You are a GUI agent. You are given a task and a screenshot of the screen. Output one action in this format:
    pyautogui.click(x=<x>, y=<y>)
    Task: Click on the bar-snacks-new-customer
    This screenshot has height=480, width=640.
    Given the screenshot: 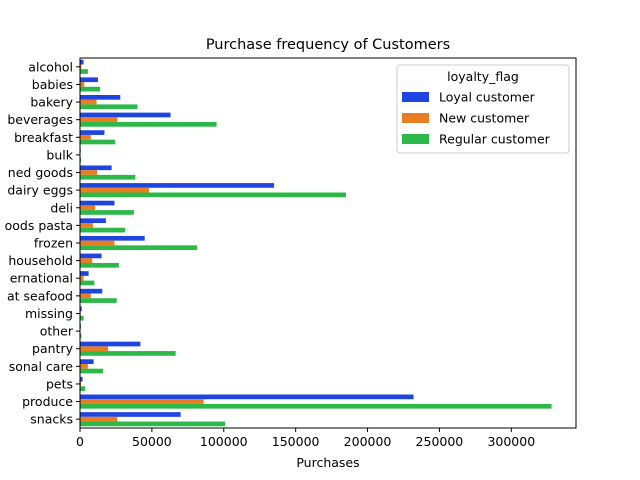 What is the action you would take?
    pyautogui.click(x=99, y=419)
    